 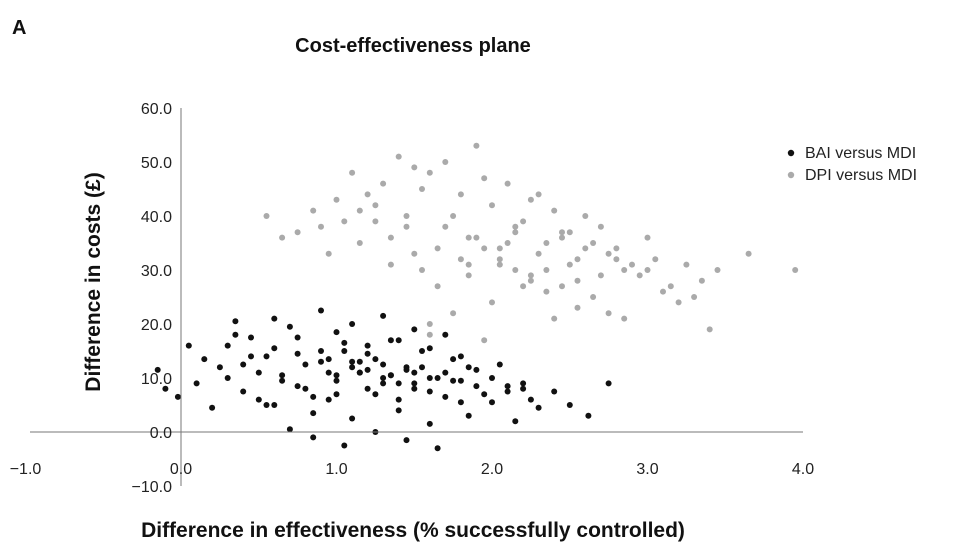 What do you see at coordinates (156, 325) in the screenshot?
I see `y-tick-label-3: 20.0` at bounding box center [156, 325].